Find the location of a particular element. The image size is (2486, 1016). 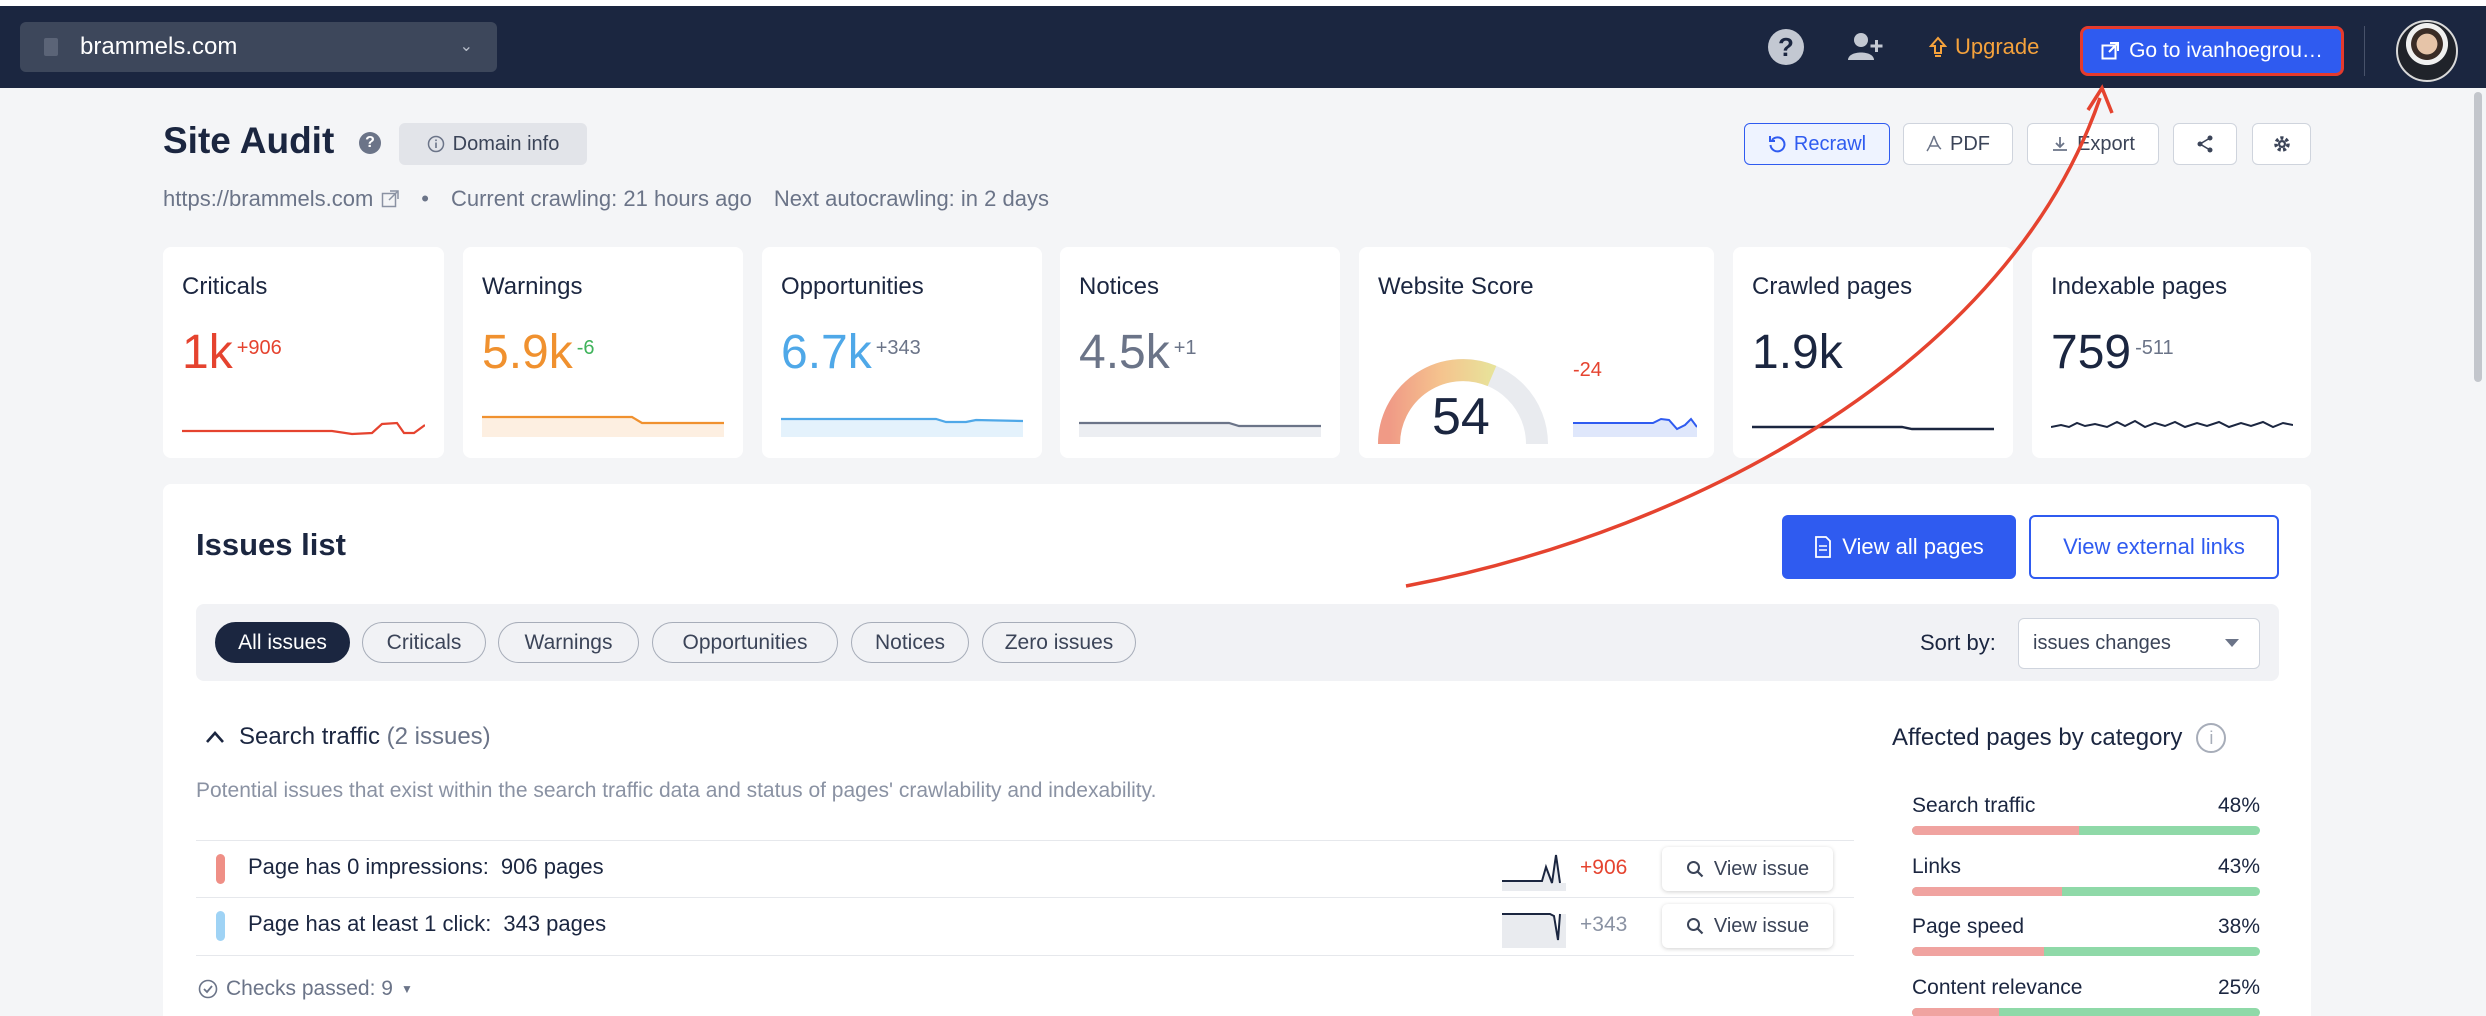

sort-label: Sort by: is located at coordinates (1958, 642).